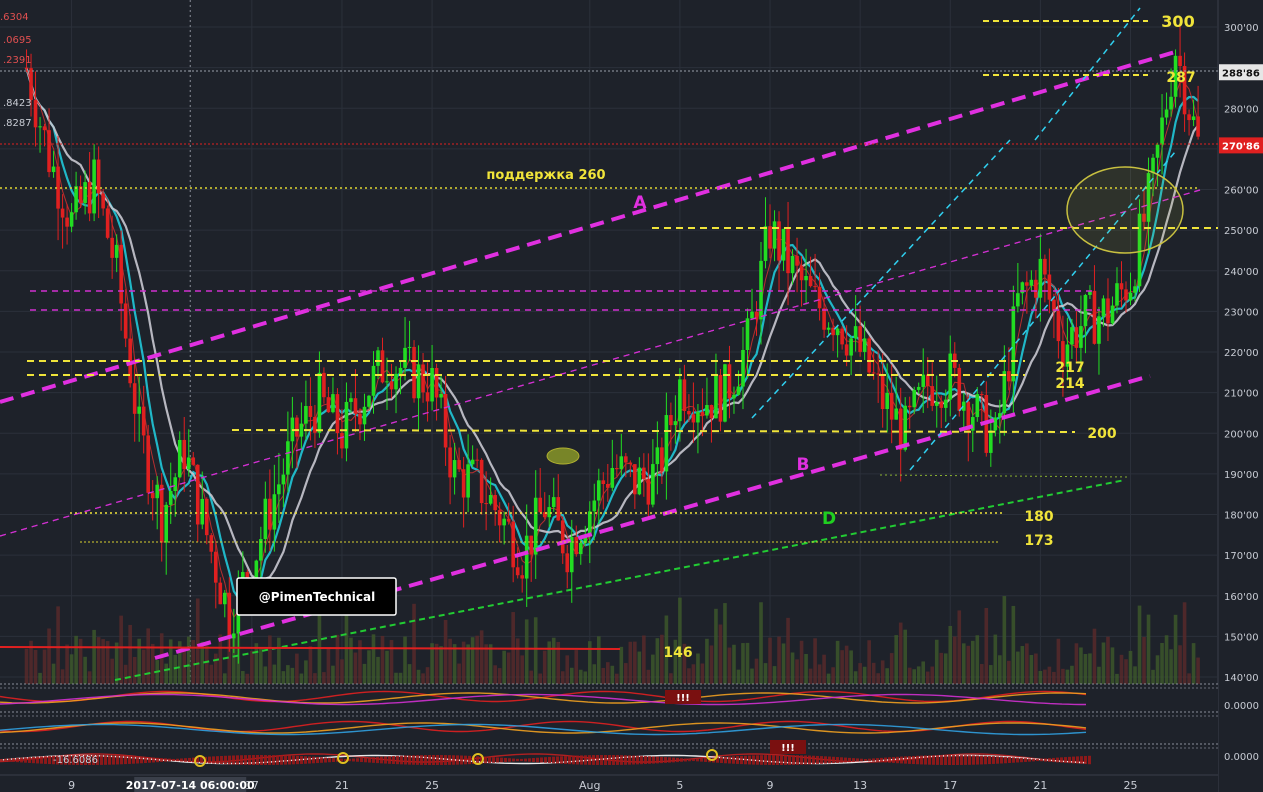 Image resolution: width=1263 pixels, height=792 pixels. I want to click on price-level-label: 300, so click(1177, 21).